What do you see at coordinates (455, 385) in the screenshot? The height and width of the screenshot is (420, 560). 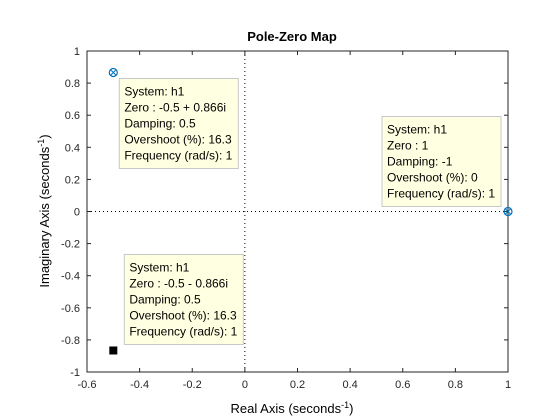 I see `x-tick-label: 0.8` at bounding box center [455, 385].